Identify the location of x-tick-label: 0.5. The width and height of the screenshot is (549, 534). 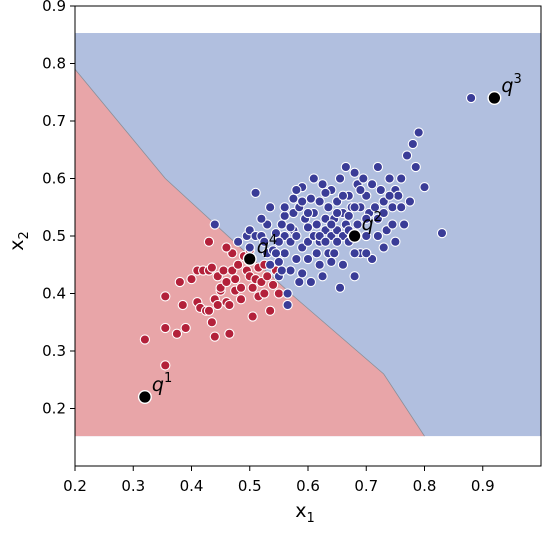
(250, 486).